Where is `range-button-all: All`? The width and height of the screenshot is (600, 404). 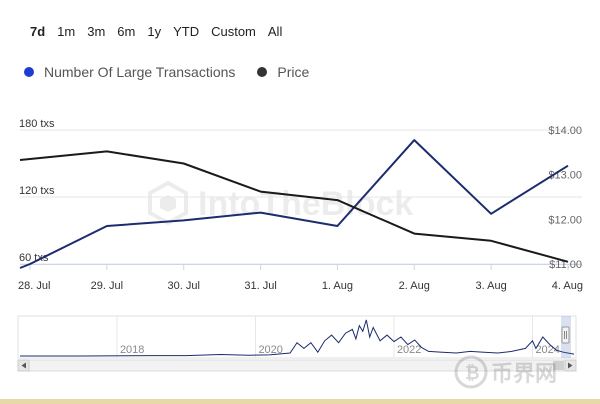 range-button-all: All is located at coordinates (275, 32).